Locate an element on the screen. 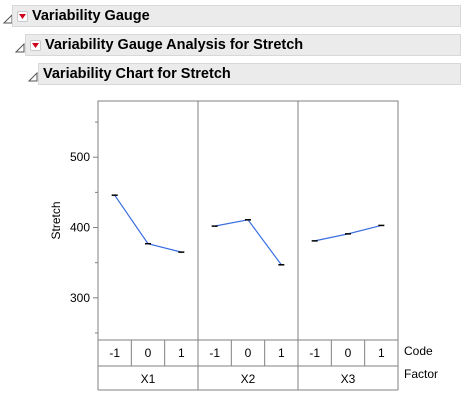  report-title: Variability Gauge is located at coordinates (91, 16).